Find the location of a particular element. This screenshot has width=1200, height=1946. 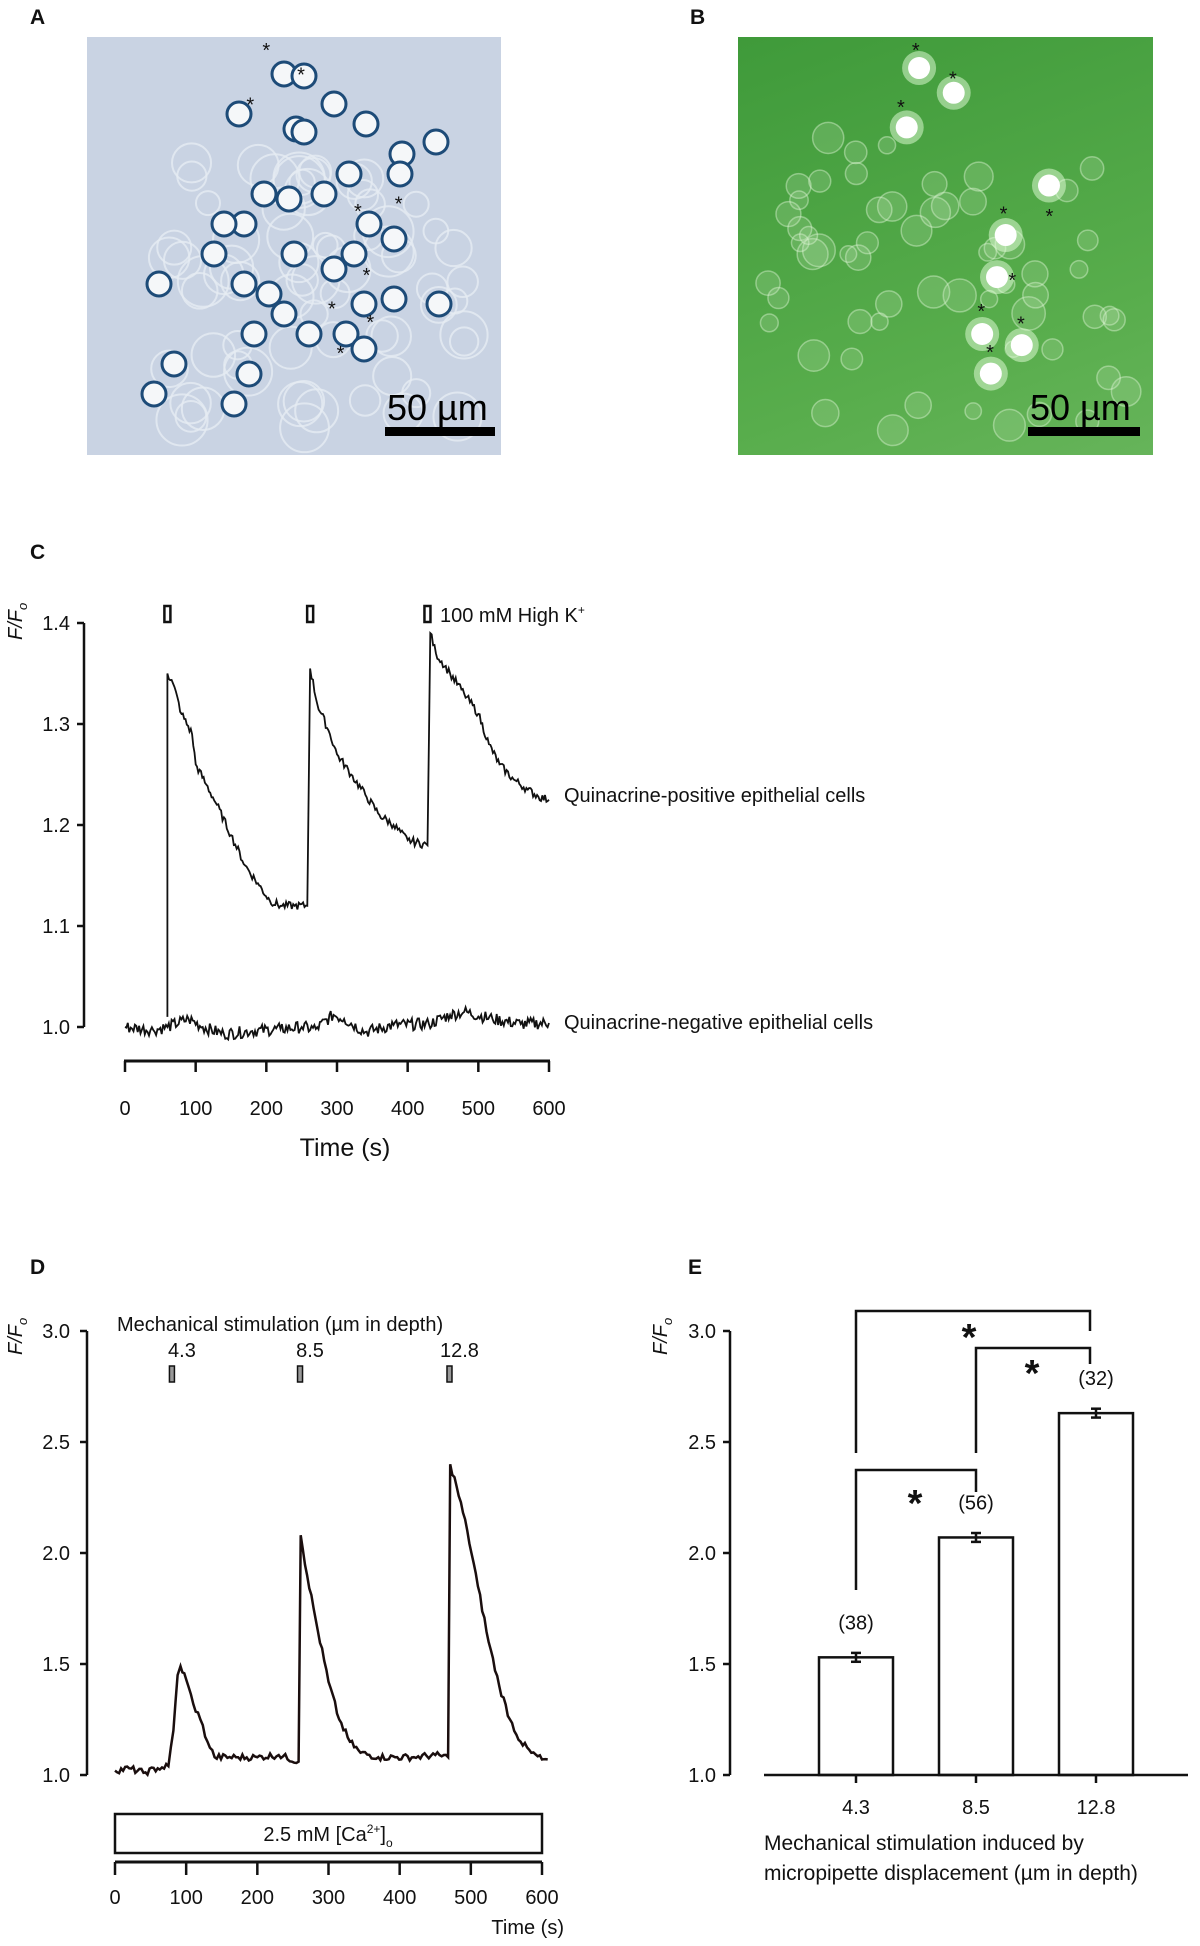

x-axis-label: Mechanical stimulation induced by is located at coordinates (924, 1843).